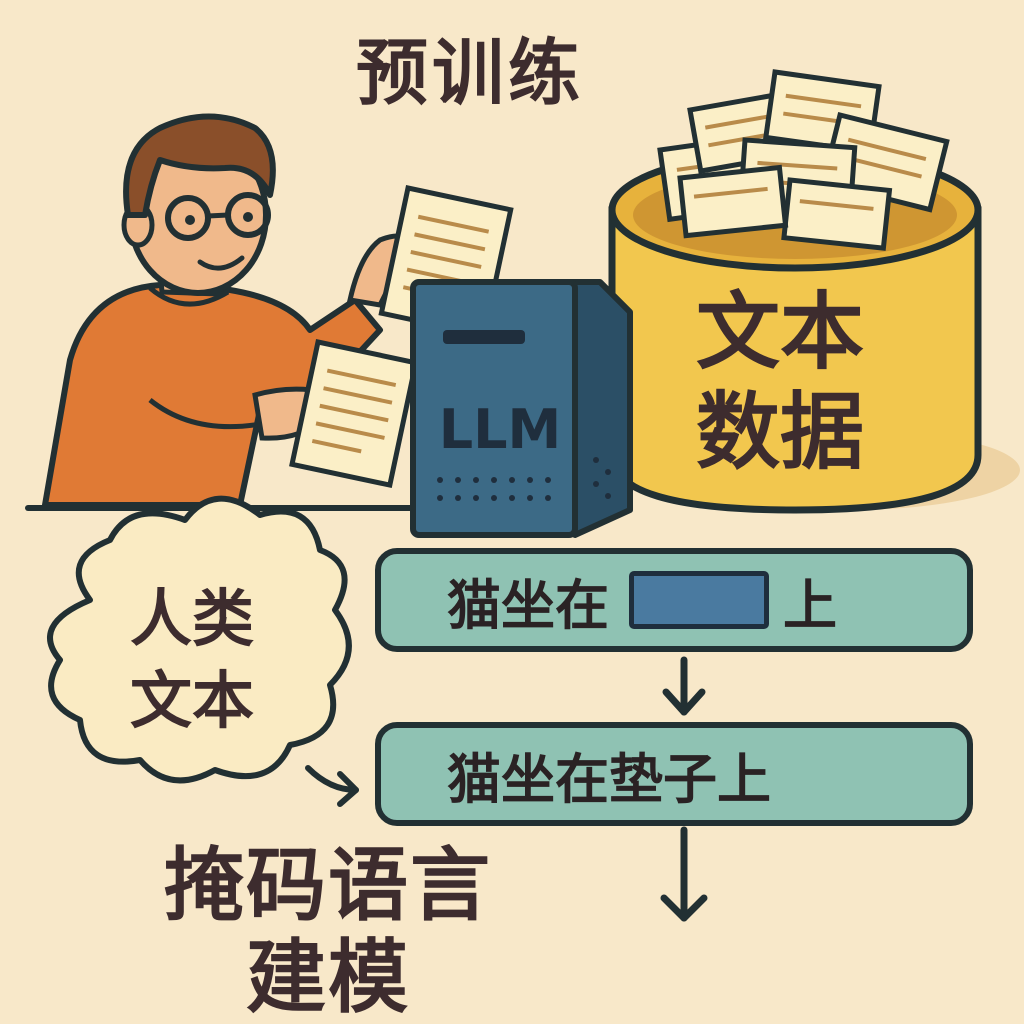 The width and height of the screenshot is (1024, 1024). I want to click on mask-token, so click(699, 600).